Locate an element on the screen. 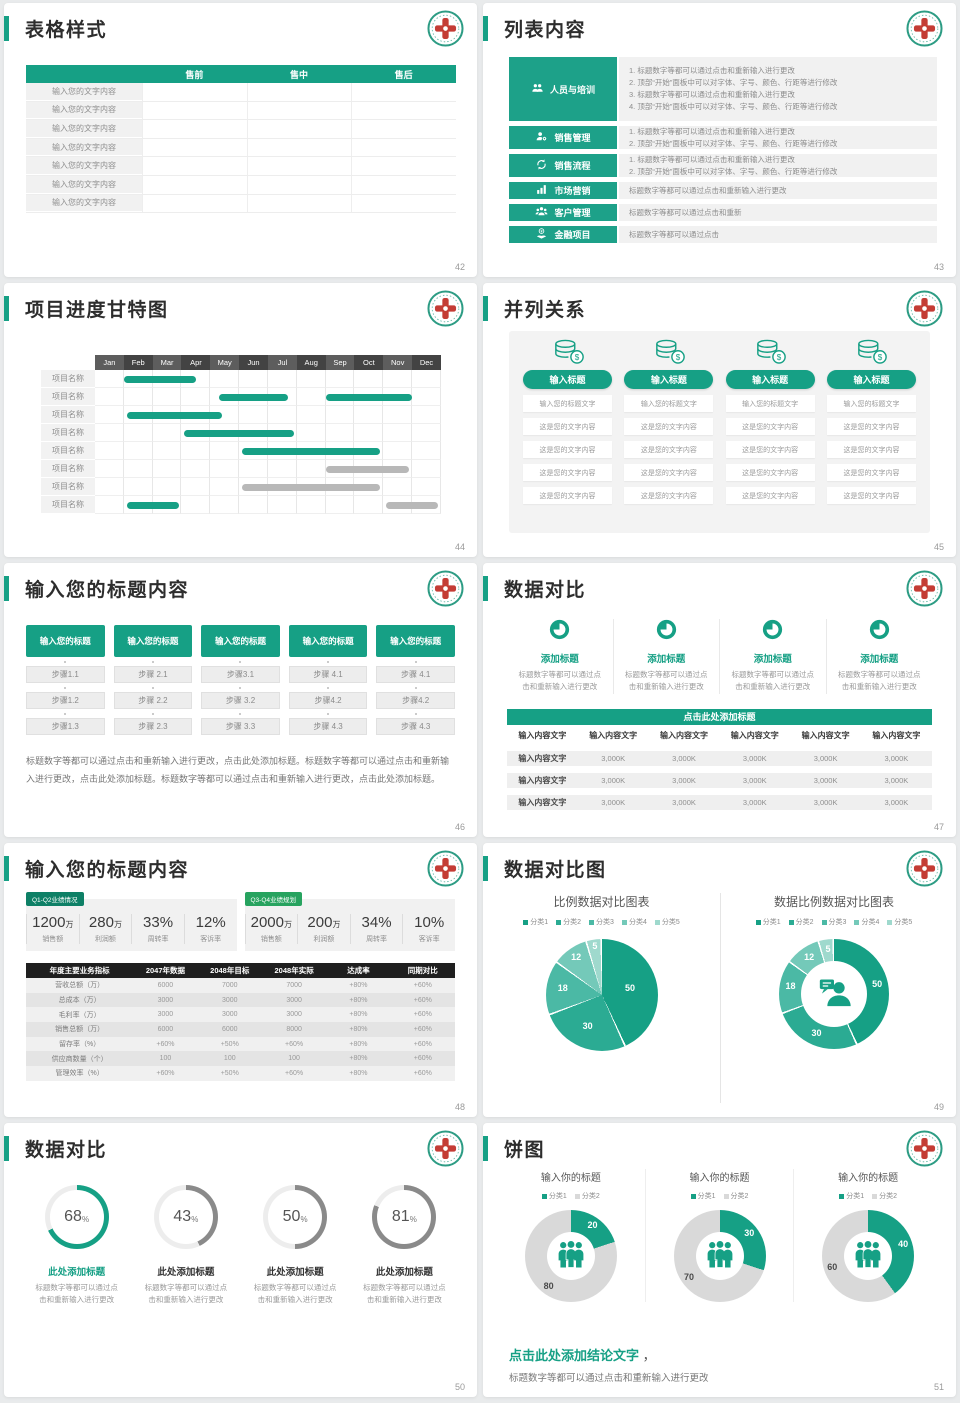  coins-icon: $ is located at coordinates (871, 354).